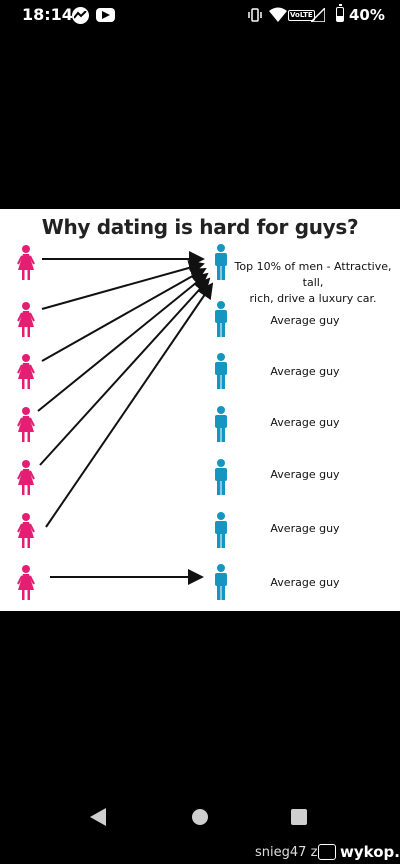 Image resolution: width=400 pixels, height=864 pixels. What do you see at coordinates (327, 852) in the screenshot?
I see `wykop-logo-icon` at bounding box center [327, 852].